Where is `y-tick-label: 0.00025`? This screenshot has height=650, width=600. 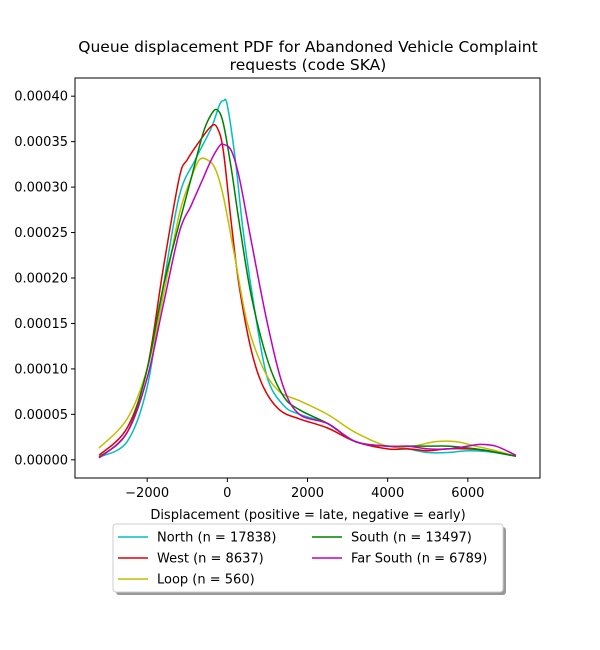
y-tick-label: 0.00025 is located at coordinates (41, 233).